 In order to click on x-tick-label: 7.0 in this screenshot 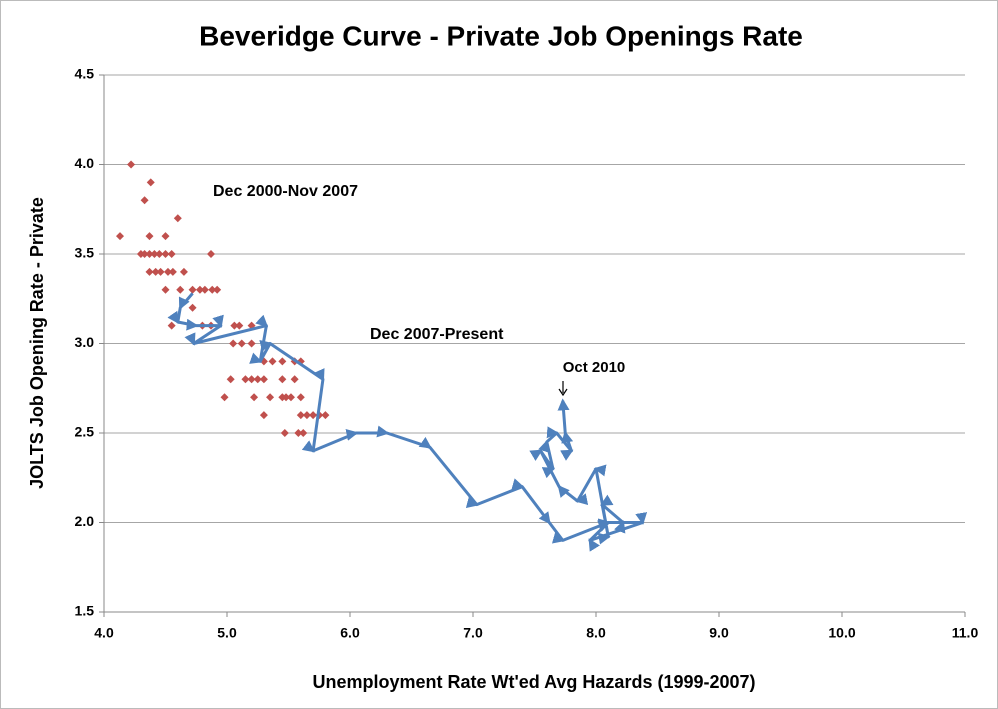, I will do `click(473, 633)`.